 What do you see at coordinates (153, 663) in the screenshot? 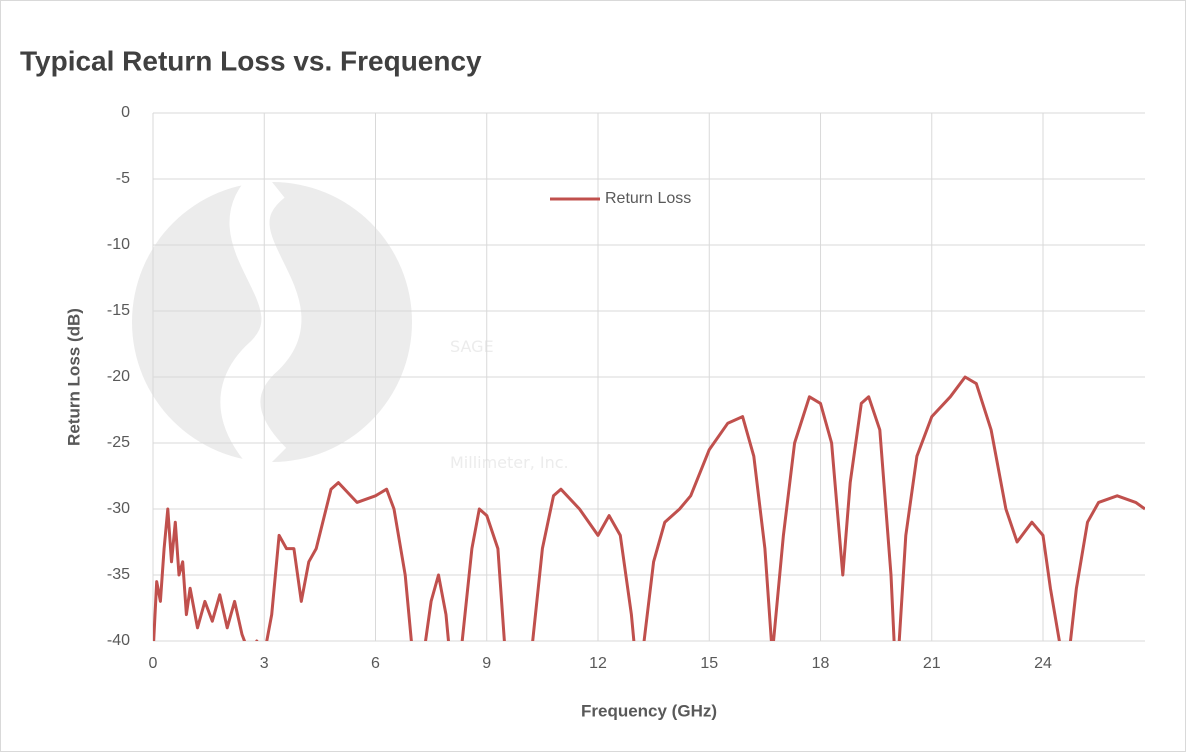
I see `x-tick-label: 0` at bounding box center [153, 663].